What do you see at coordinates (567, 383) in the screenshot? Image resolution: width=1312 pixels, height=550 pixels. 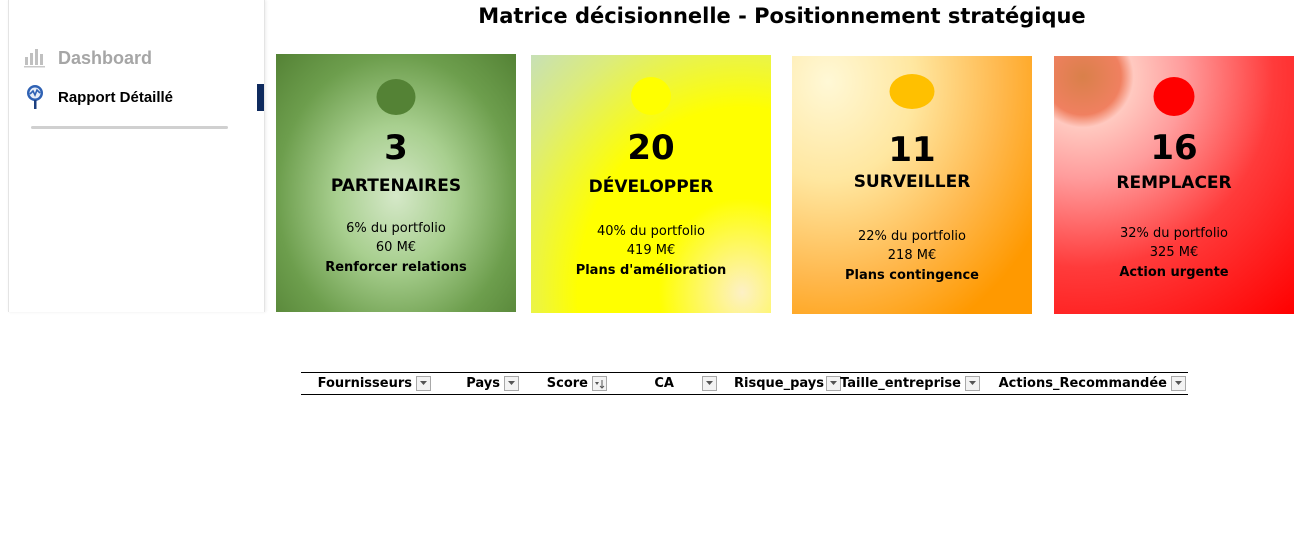 I see `column-label: Score` at bounding box center [567, 383].